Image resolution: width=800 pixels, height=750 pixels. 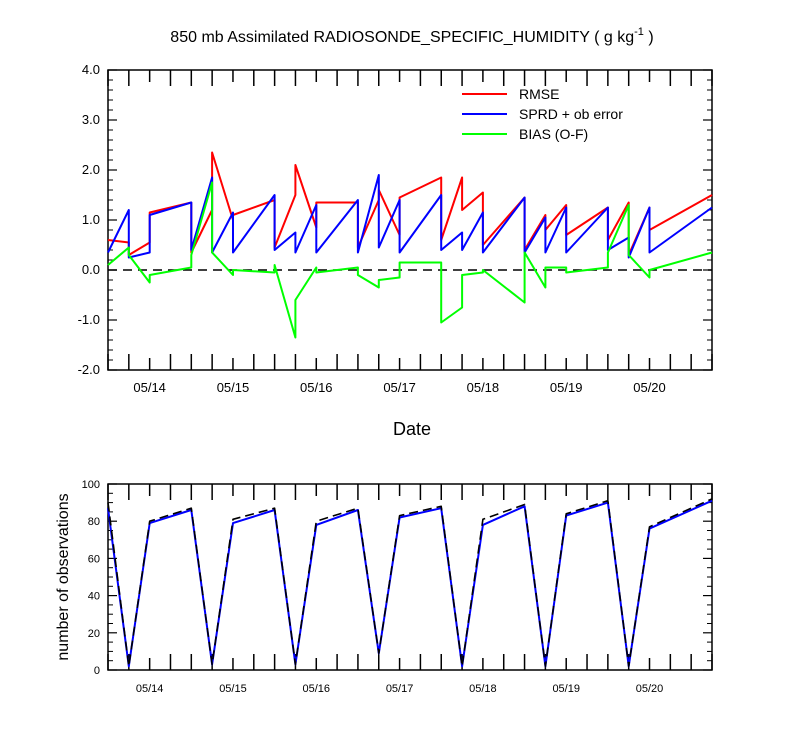 What do you see at coordinates (91, 219) in the screenshot?
I see `y-tick-label: 1.0` at bounding box center [91, 219].